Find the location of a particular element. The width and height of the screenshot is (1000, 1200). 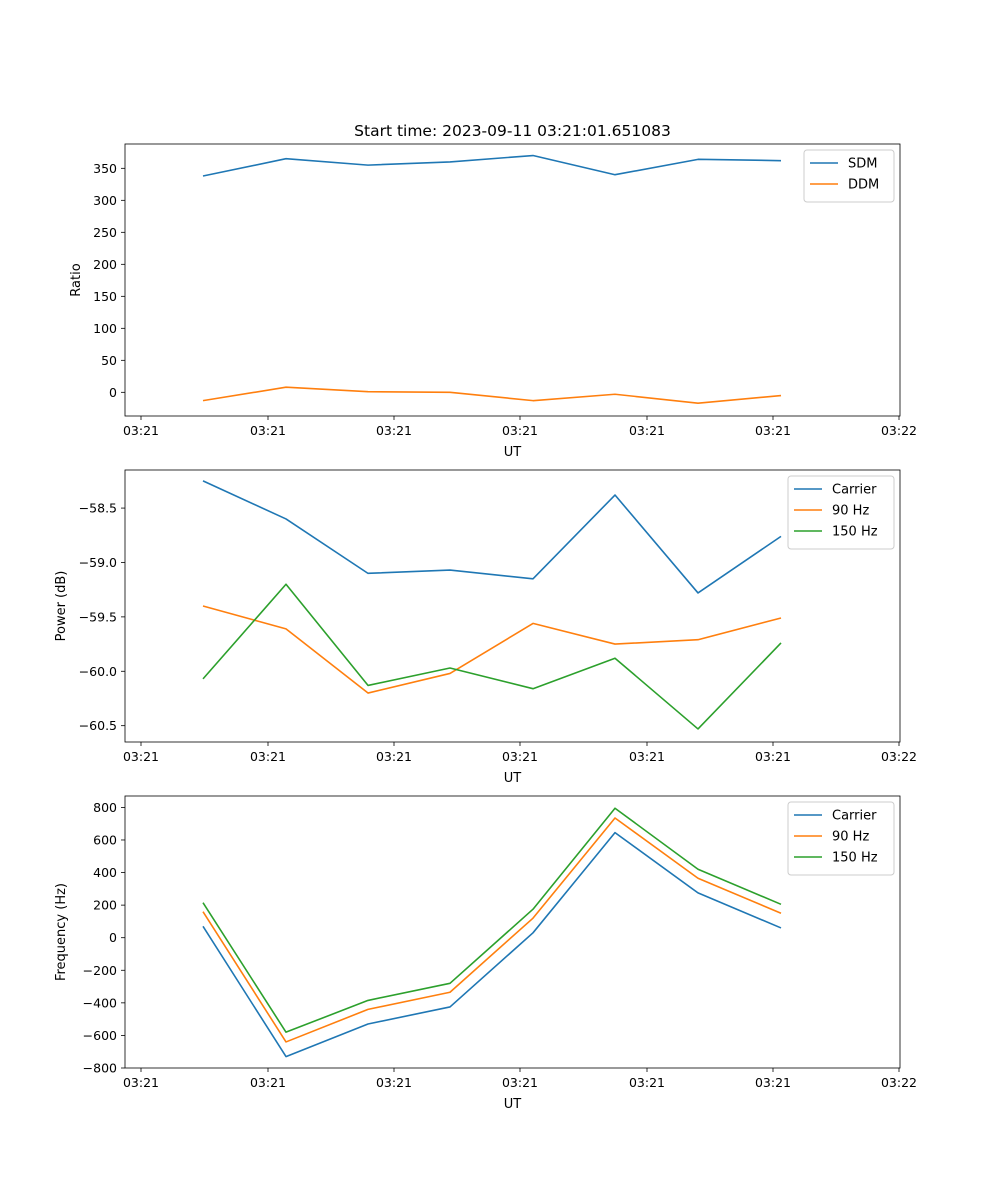

y-tick-label: 50 is located at coordinates (109, 360).